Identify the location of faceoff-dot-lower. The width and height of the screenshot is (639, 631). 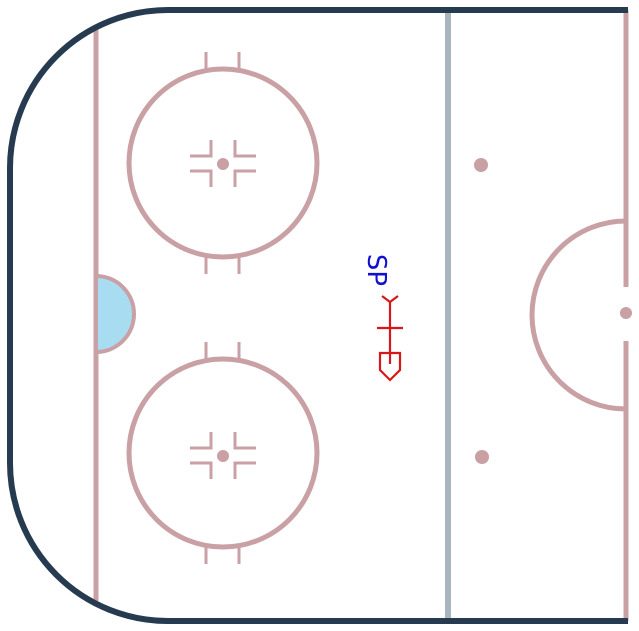
(223, 456).